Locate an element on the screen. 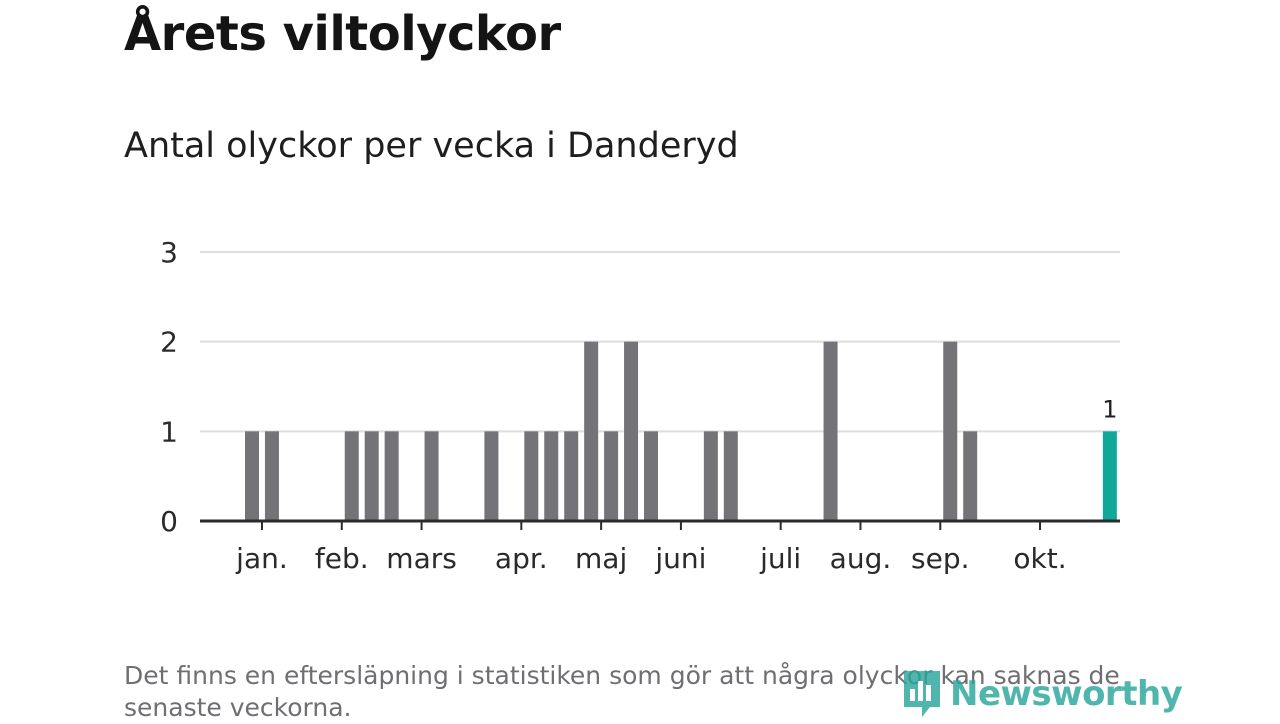 The height and width of the screenshot is (724, 1280). y-tick-label: 2 is located at coordinates (169, 342).